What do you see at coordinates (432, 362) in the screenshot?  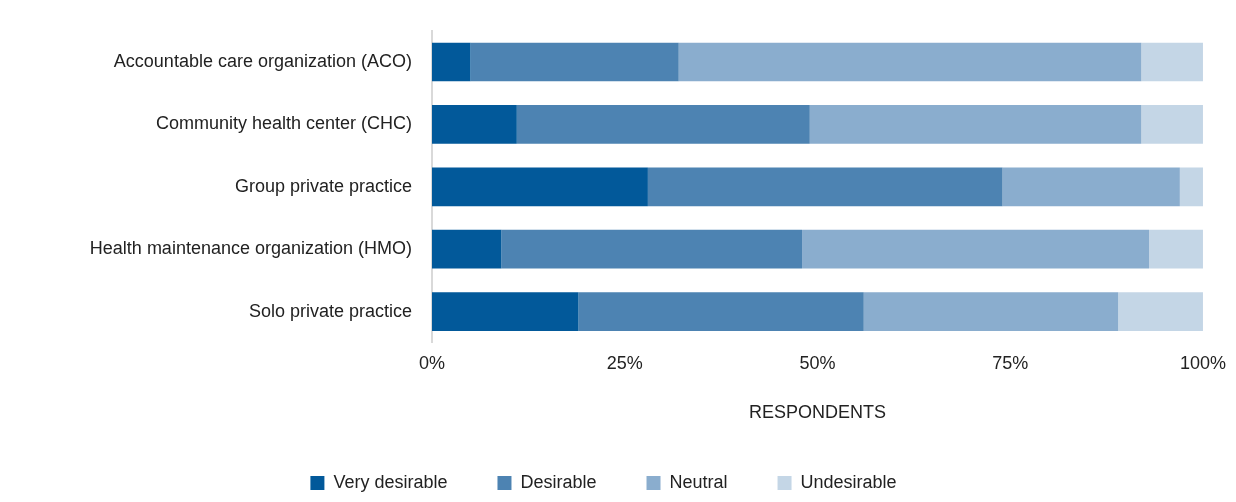 I see `x-tick-label: 0%` at bounding box center [432, 362].